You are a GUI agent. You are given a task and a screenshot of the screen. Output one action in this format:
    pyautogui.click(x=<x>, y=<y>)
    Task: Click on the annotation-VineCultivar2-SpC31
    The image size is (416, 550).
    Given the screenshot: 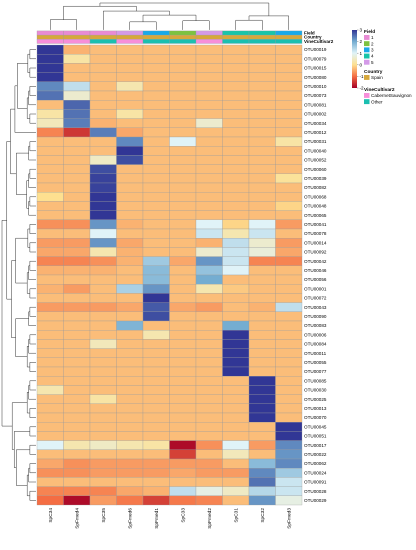 What is the action you would take?
    pyautogui.click(x=236, y=41)
    